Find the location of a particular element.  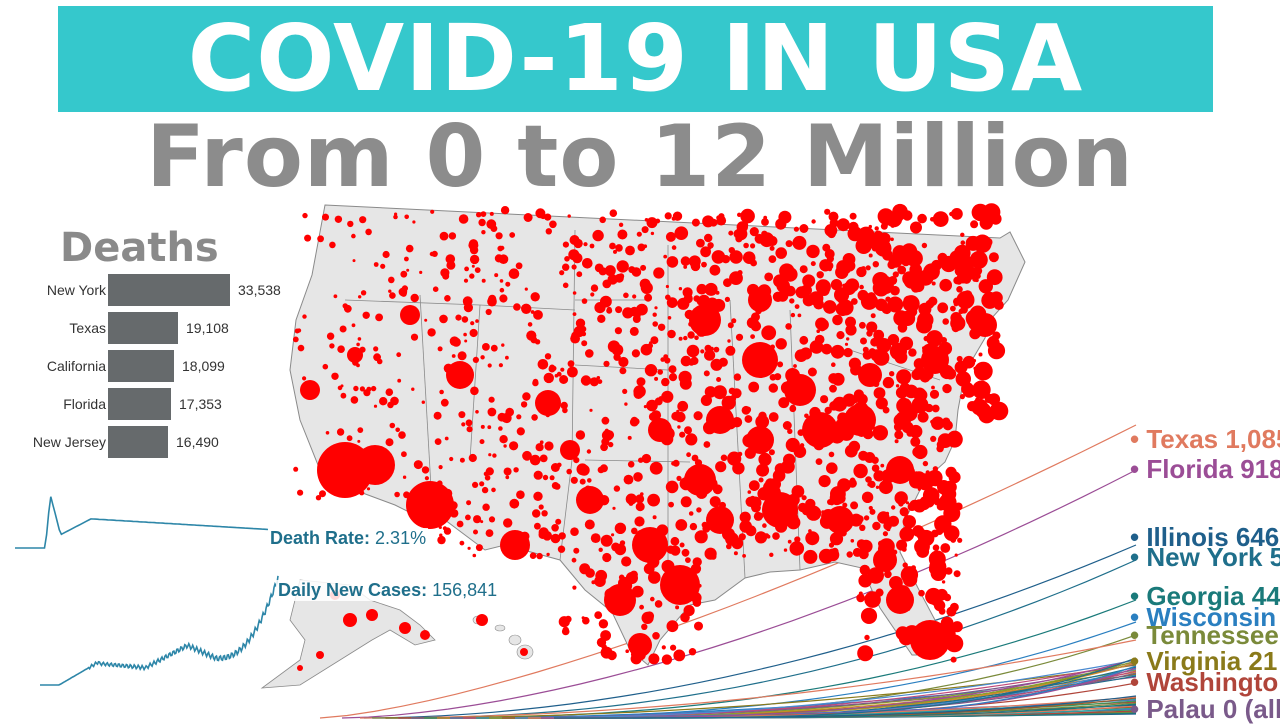

deaths-bar-row: Florida 17,353 is located at coordinates (150, 404).